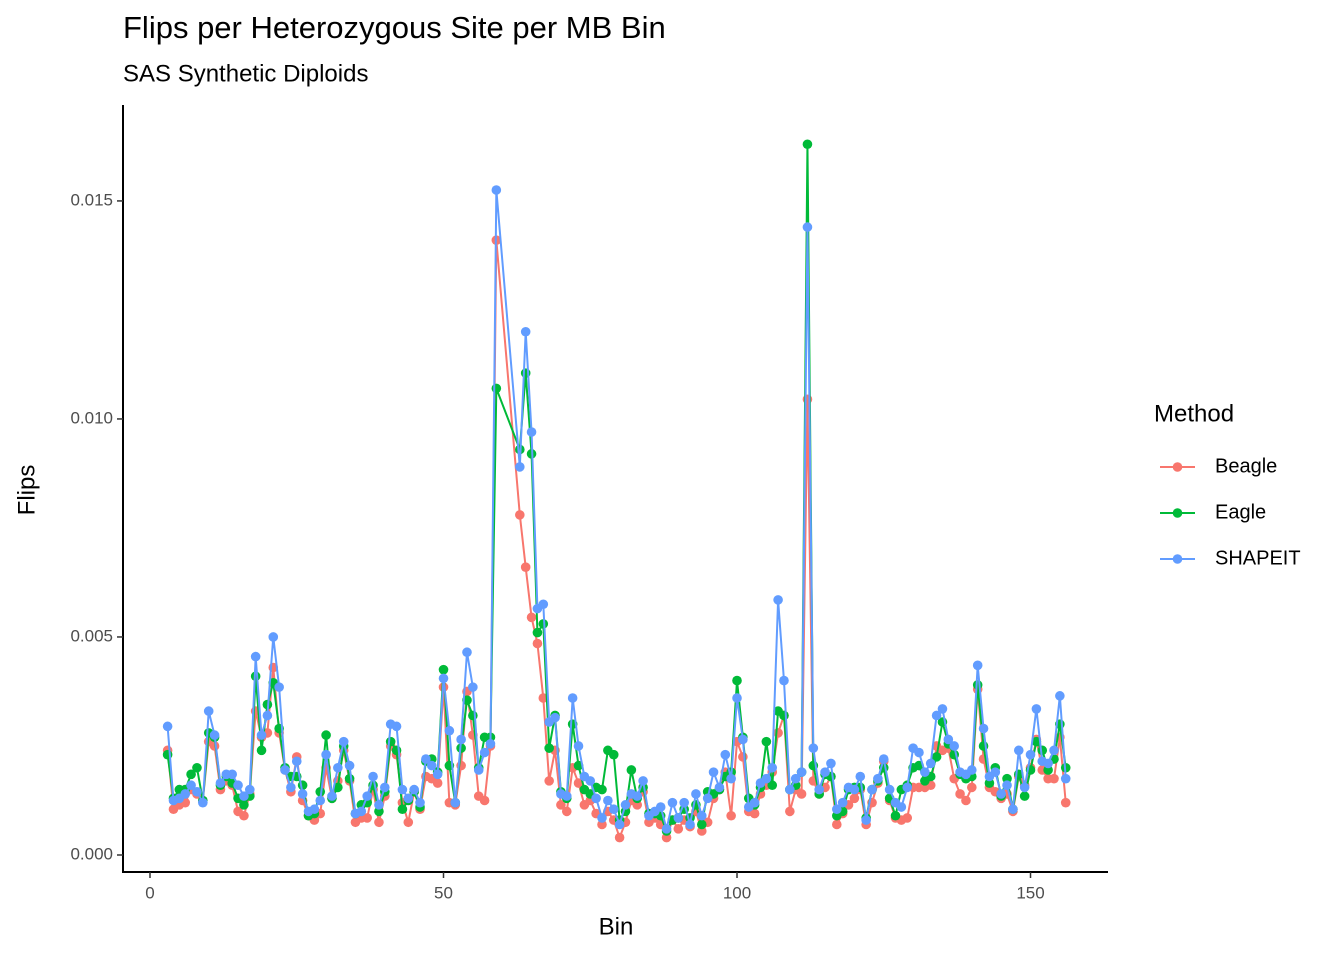  What do you see at coordinates (394, 27) in the screenshot?
I see `chart-title: Flips per Heterozygous Site per MB Bin` at bounding box center [394, 27].